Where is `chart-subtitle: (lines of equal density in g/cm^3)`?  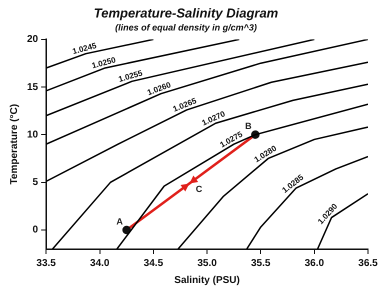 chart-subtitle: (lines of equal density in g/cm^3) is located at coordinates (186, 27).